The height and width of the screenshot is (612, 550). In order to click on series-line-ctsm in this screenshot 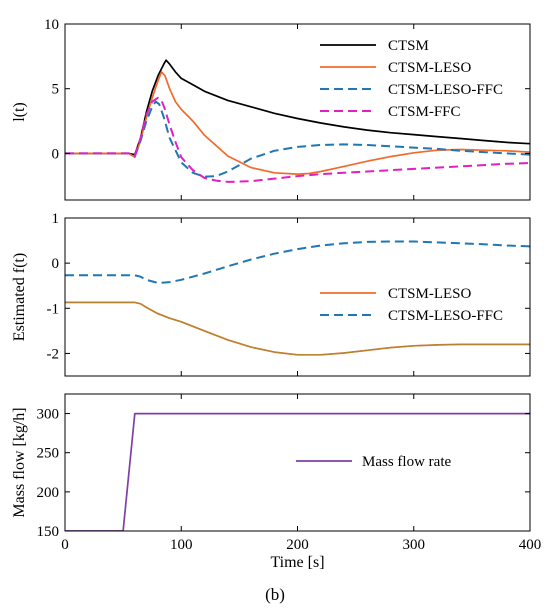, I will do `click(297, 107)`.